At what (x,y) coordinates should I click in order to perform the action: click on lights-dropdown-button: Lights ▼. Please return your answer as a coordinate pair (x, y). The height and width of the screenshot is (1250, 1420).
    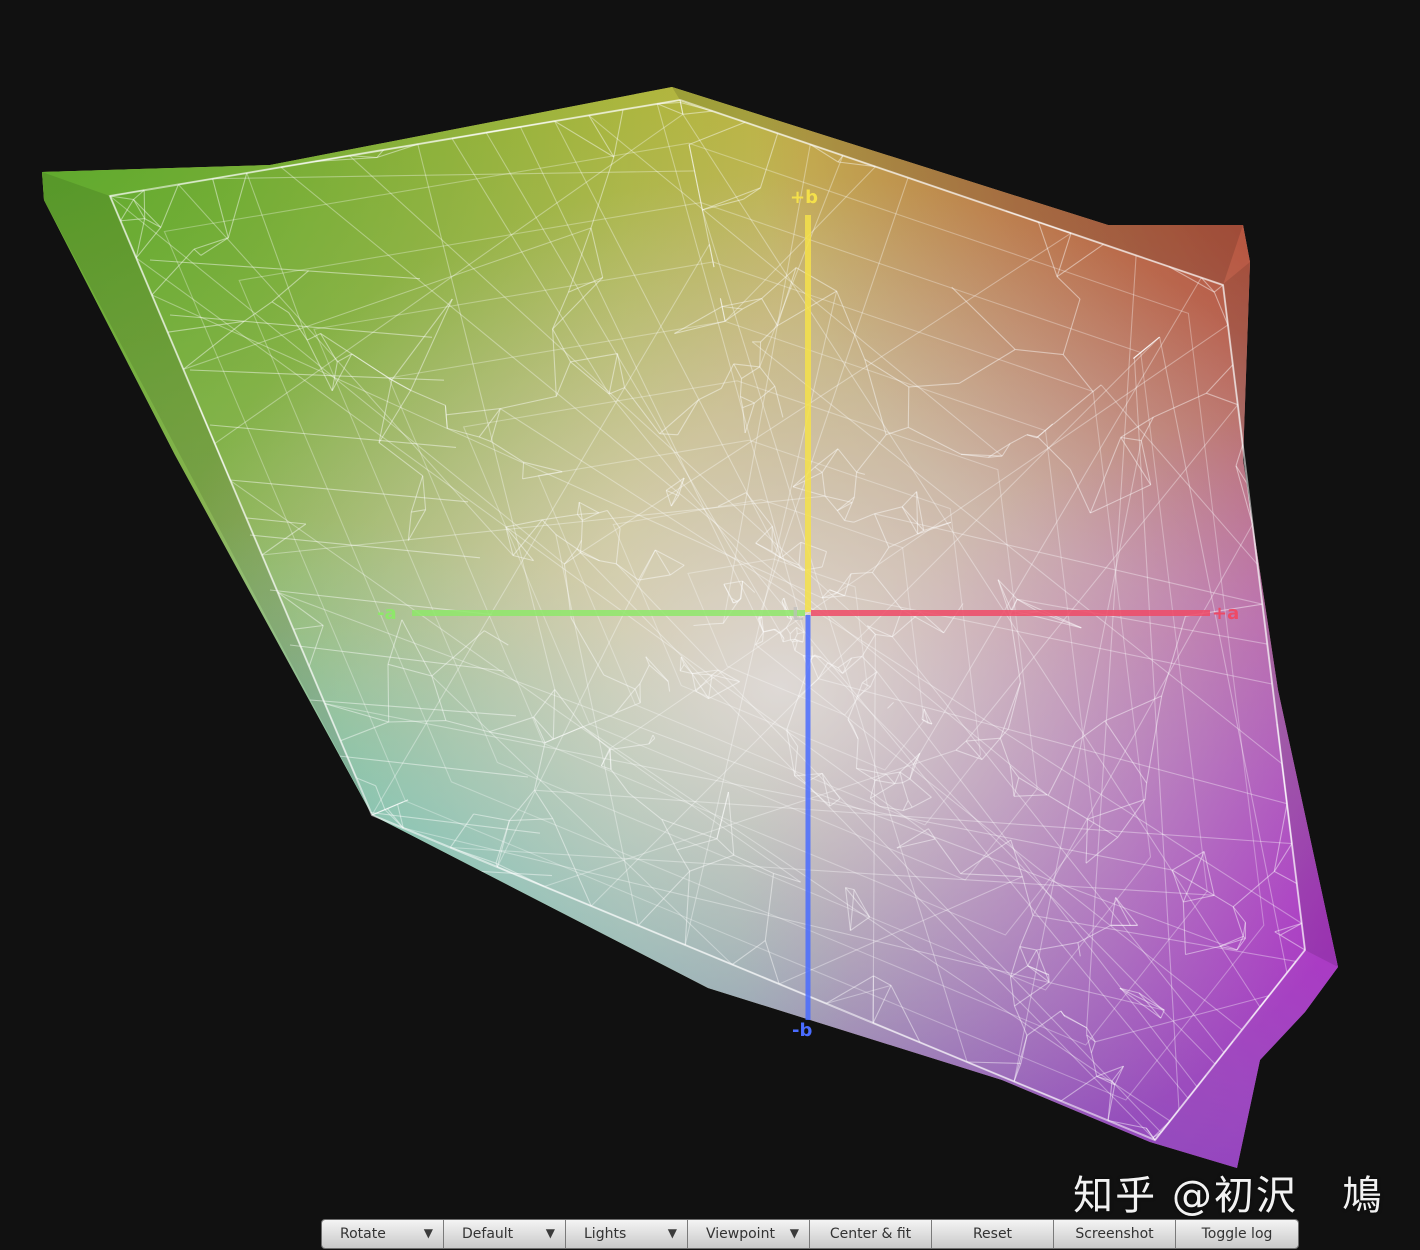
    Looking at the image, I should click on (627, 1234).